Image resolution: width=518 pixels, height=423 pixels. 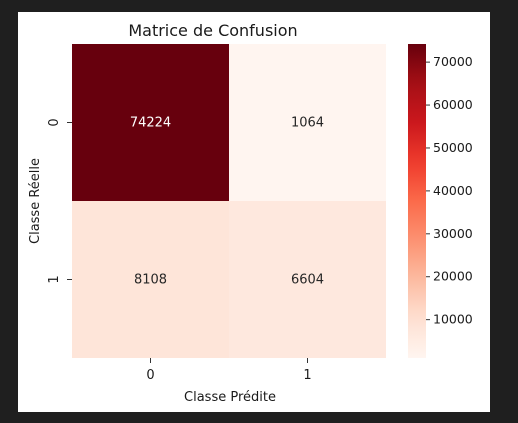 What do you see at coordinates (453, 319) in the screenshot?
I see `colorbar-tick-label: 10000` at bounding box center [453, 319].